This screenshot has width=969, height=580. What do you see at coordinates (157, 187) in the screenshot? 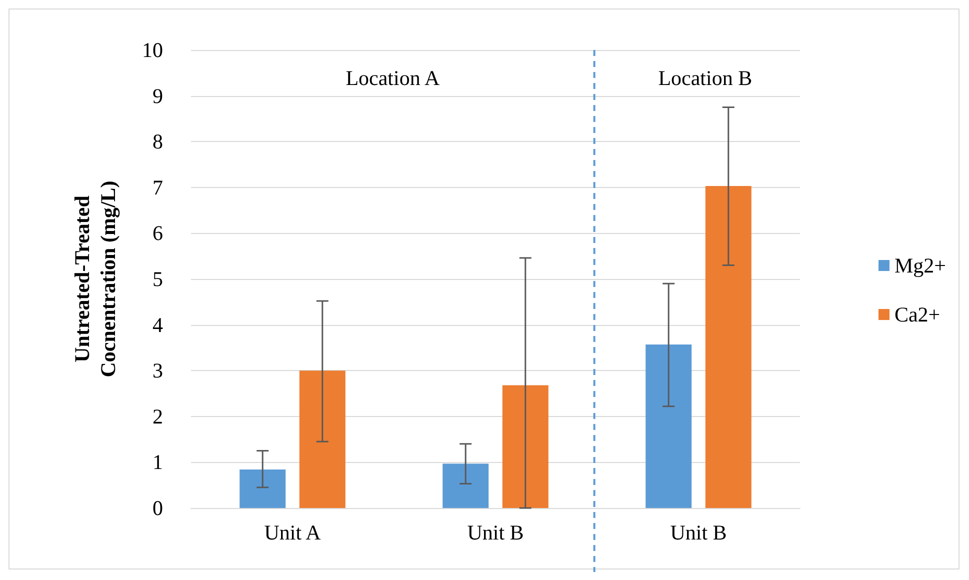
I see `y-tick-label: 7` at bounding box center [157, 187].